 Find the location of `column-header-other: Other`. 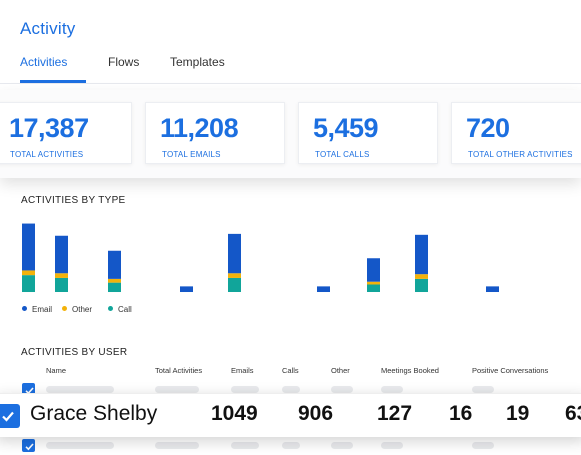

column-header-other: Other is located at coordinates (340, 370).